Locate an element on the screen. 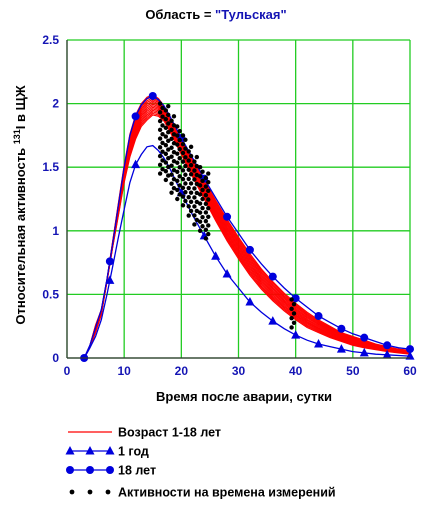  legend-marker-1-year is located at coordinates (70, 450).